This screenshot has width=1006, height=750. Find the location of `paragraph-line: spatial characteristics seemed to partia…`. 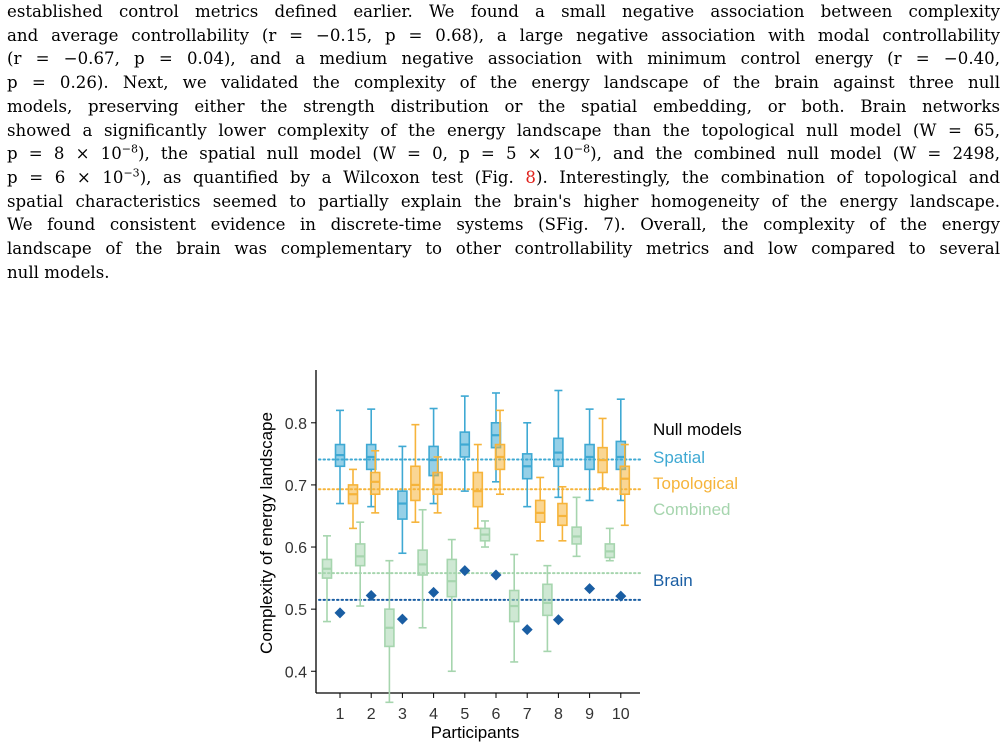

paragraph-line: spatial characteristics seemed to partia… is located at coordinates (503, 201).